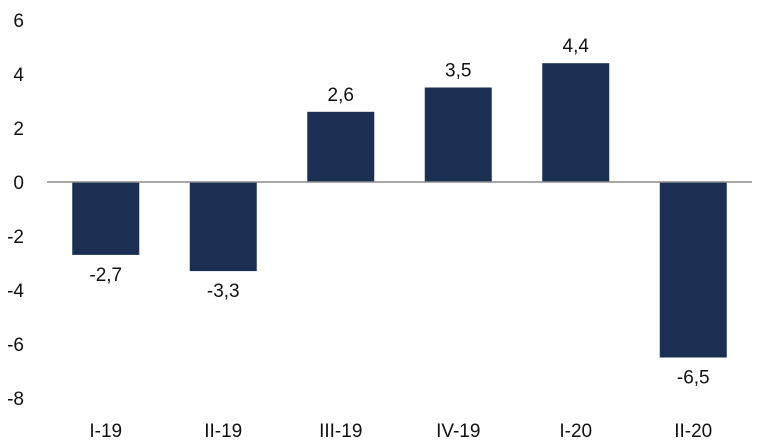 Image resolution: width=760 pixels, height=448 pixels. What do you see at coordinates (223, 431) in the screenshot?
I see `category-label: II-19` at bounding box center [223, 431].